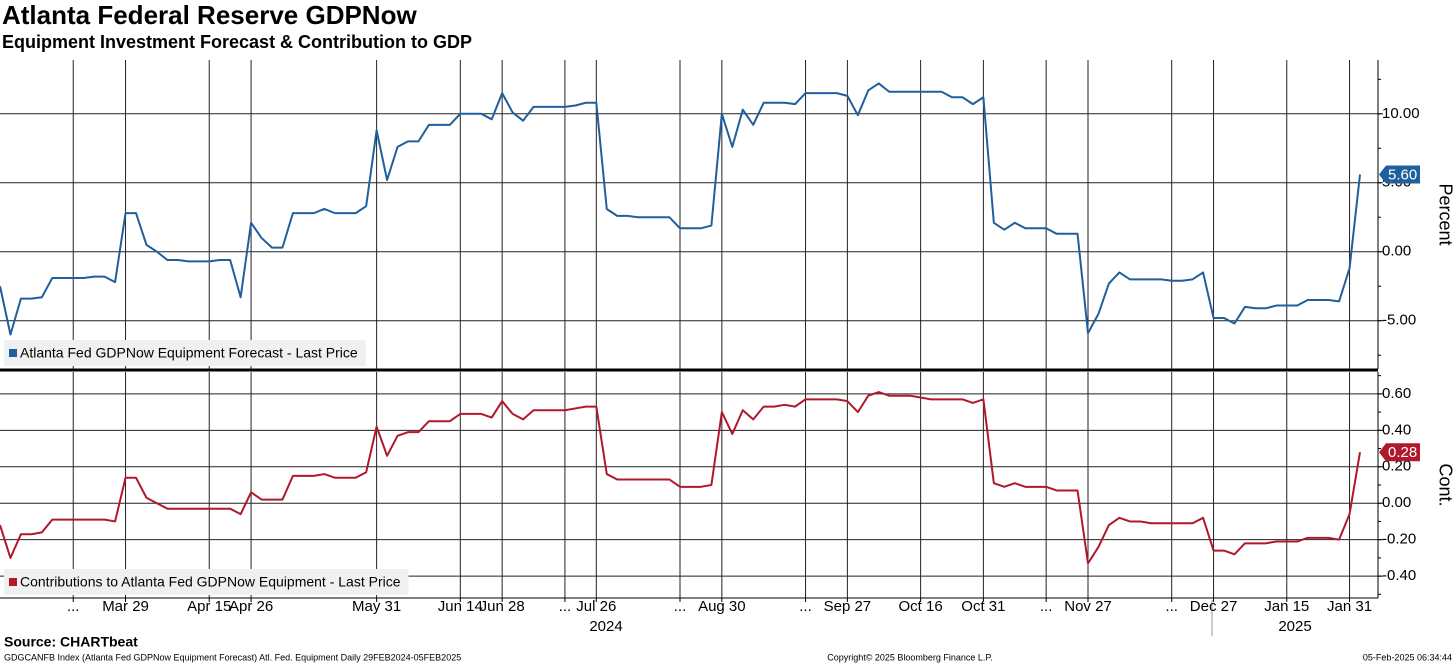  Describe the element at coordinates (1396, 429) in the screenshot. I see `y-tick-label: 0.40` at that location.